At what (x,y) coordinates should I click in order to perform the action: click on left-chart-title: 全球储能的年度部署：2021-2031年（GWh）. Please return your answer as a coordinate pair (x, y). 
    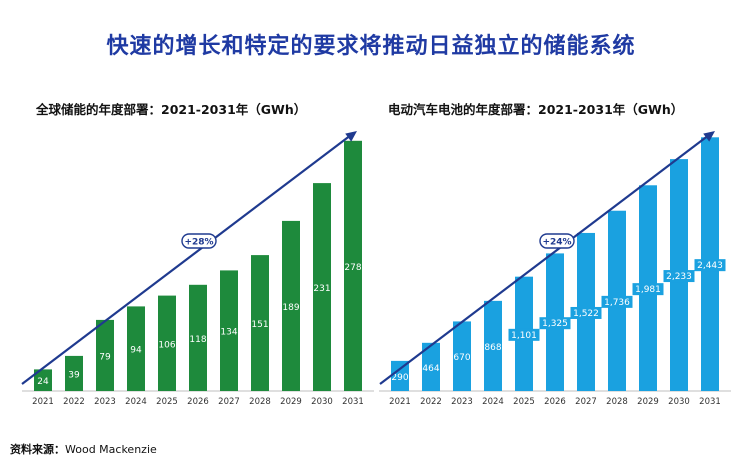
    Looking at the image, I should click on (171, 109).